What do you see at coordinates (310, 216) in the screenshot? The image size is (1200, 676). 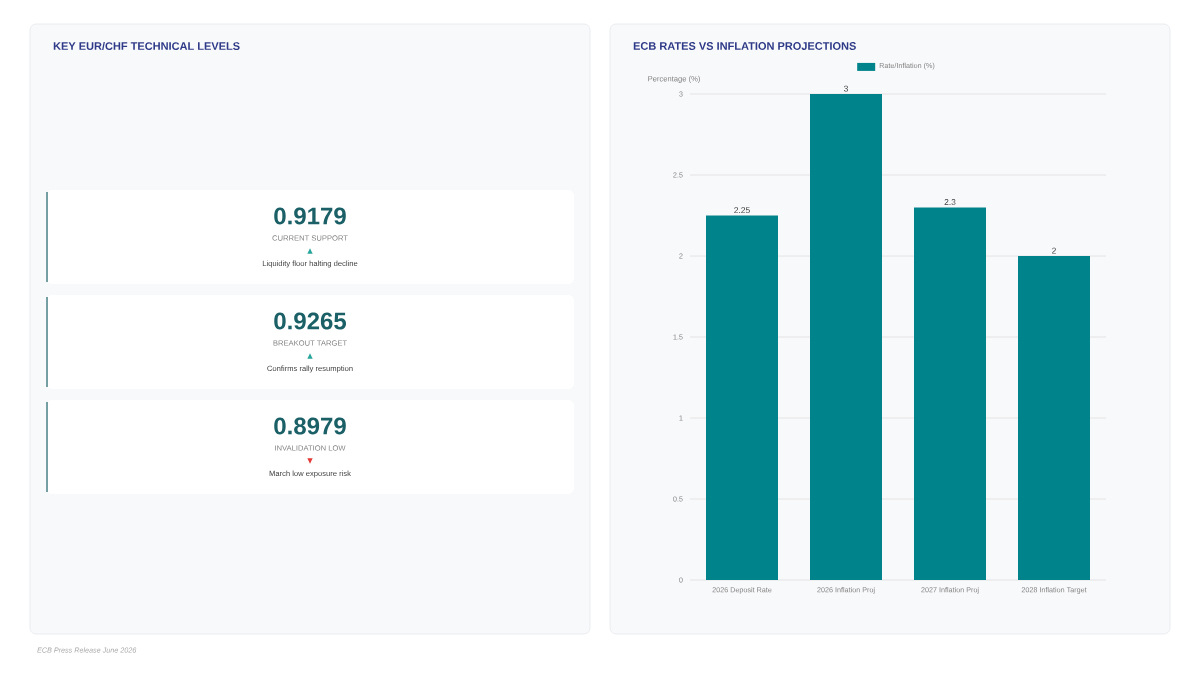 I see `text: 0.9179` at bounding box center [310, 216].